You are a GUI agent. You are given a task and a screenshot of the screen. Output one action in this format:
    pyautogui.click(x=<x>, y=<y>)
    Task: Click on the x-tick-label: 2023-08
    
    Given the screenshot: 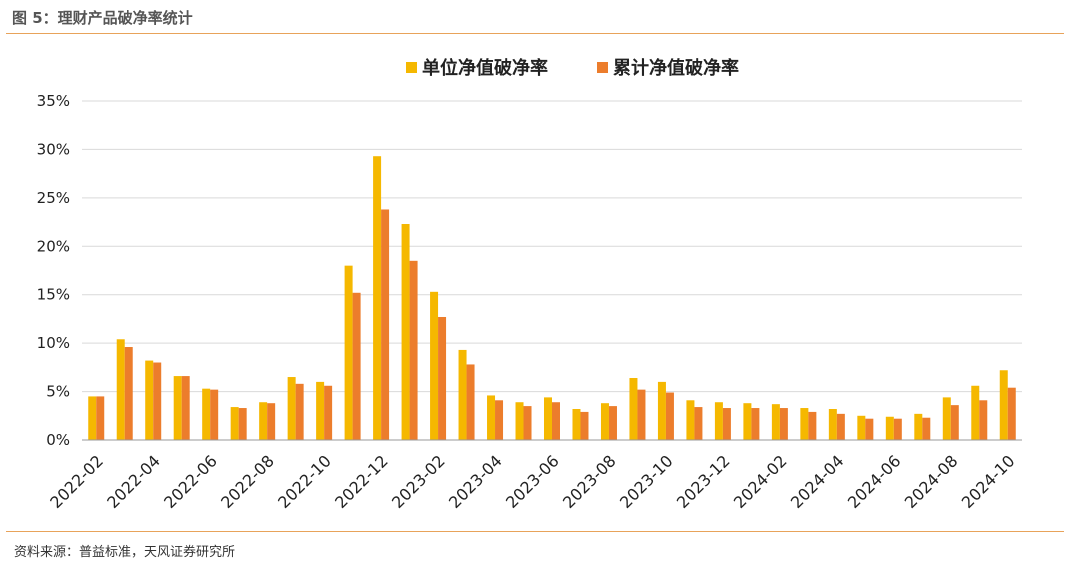 What is the action you would take?
    pyautogui.click(x=589, y=481)
    